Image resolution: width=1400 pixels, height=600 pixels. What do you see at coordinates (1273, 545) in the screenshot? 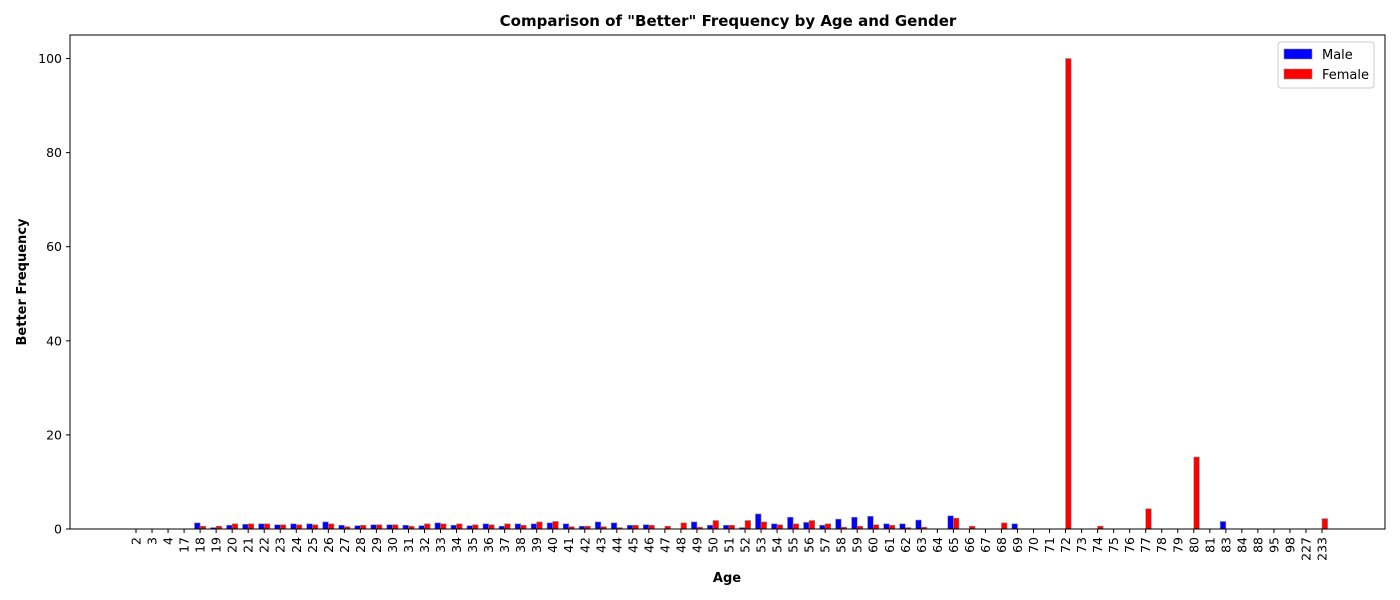
I see `x-tick-label: 95` at bounding box center [1273, 545].